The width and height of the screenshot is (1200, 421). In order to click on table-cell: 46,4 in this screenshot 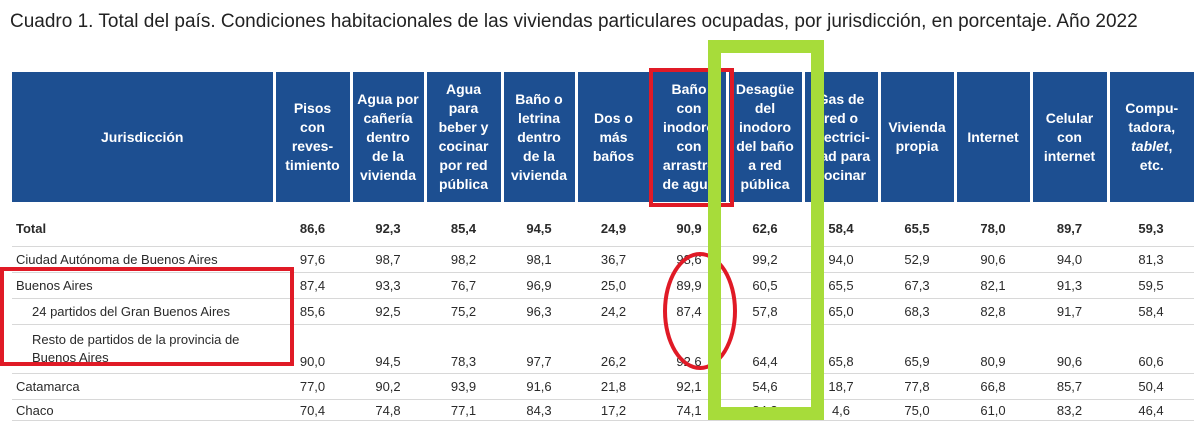, I will do `click(1151, 410)`.